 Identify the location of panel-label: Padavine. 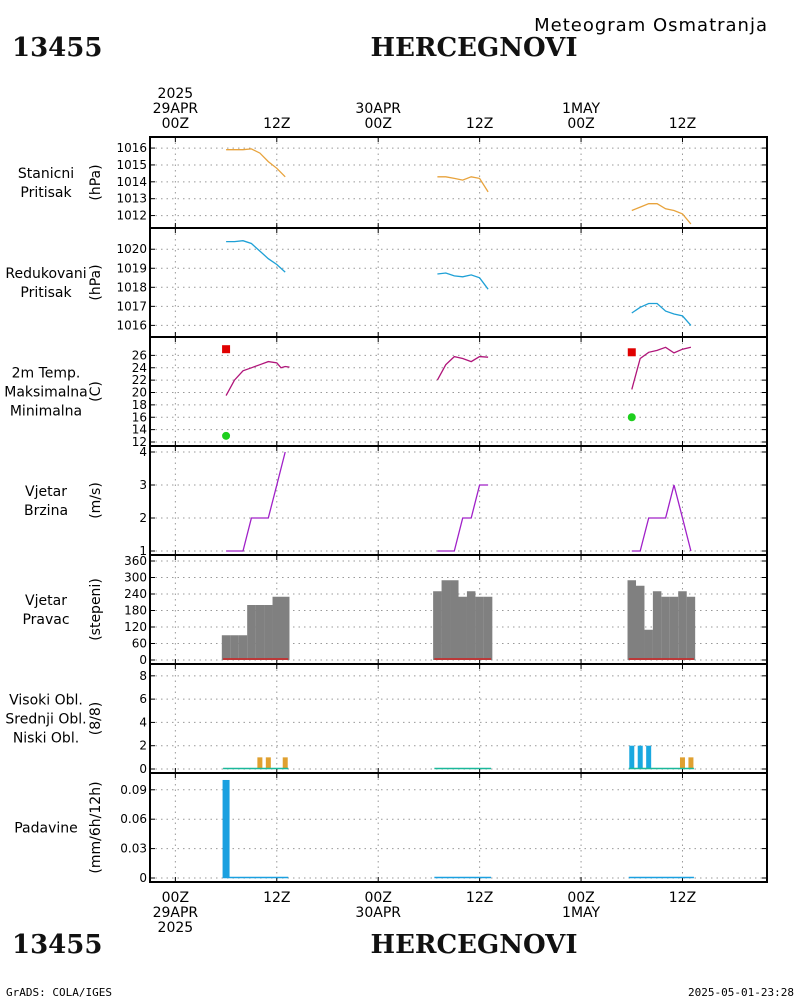
(46, 829).